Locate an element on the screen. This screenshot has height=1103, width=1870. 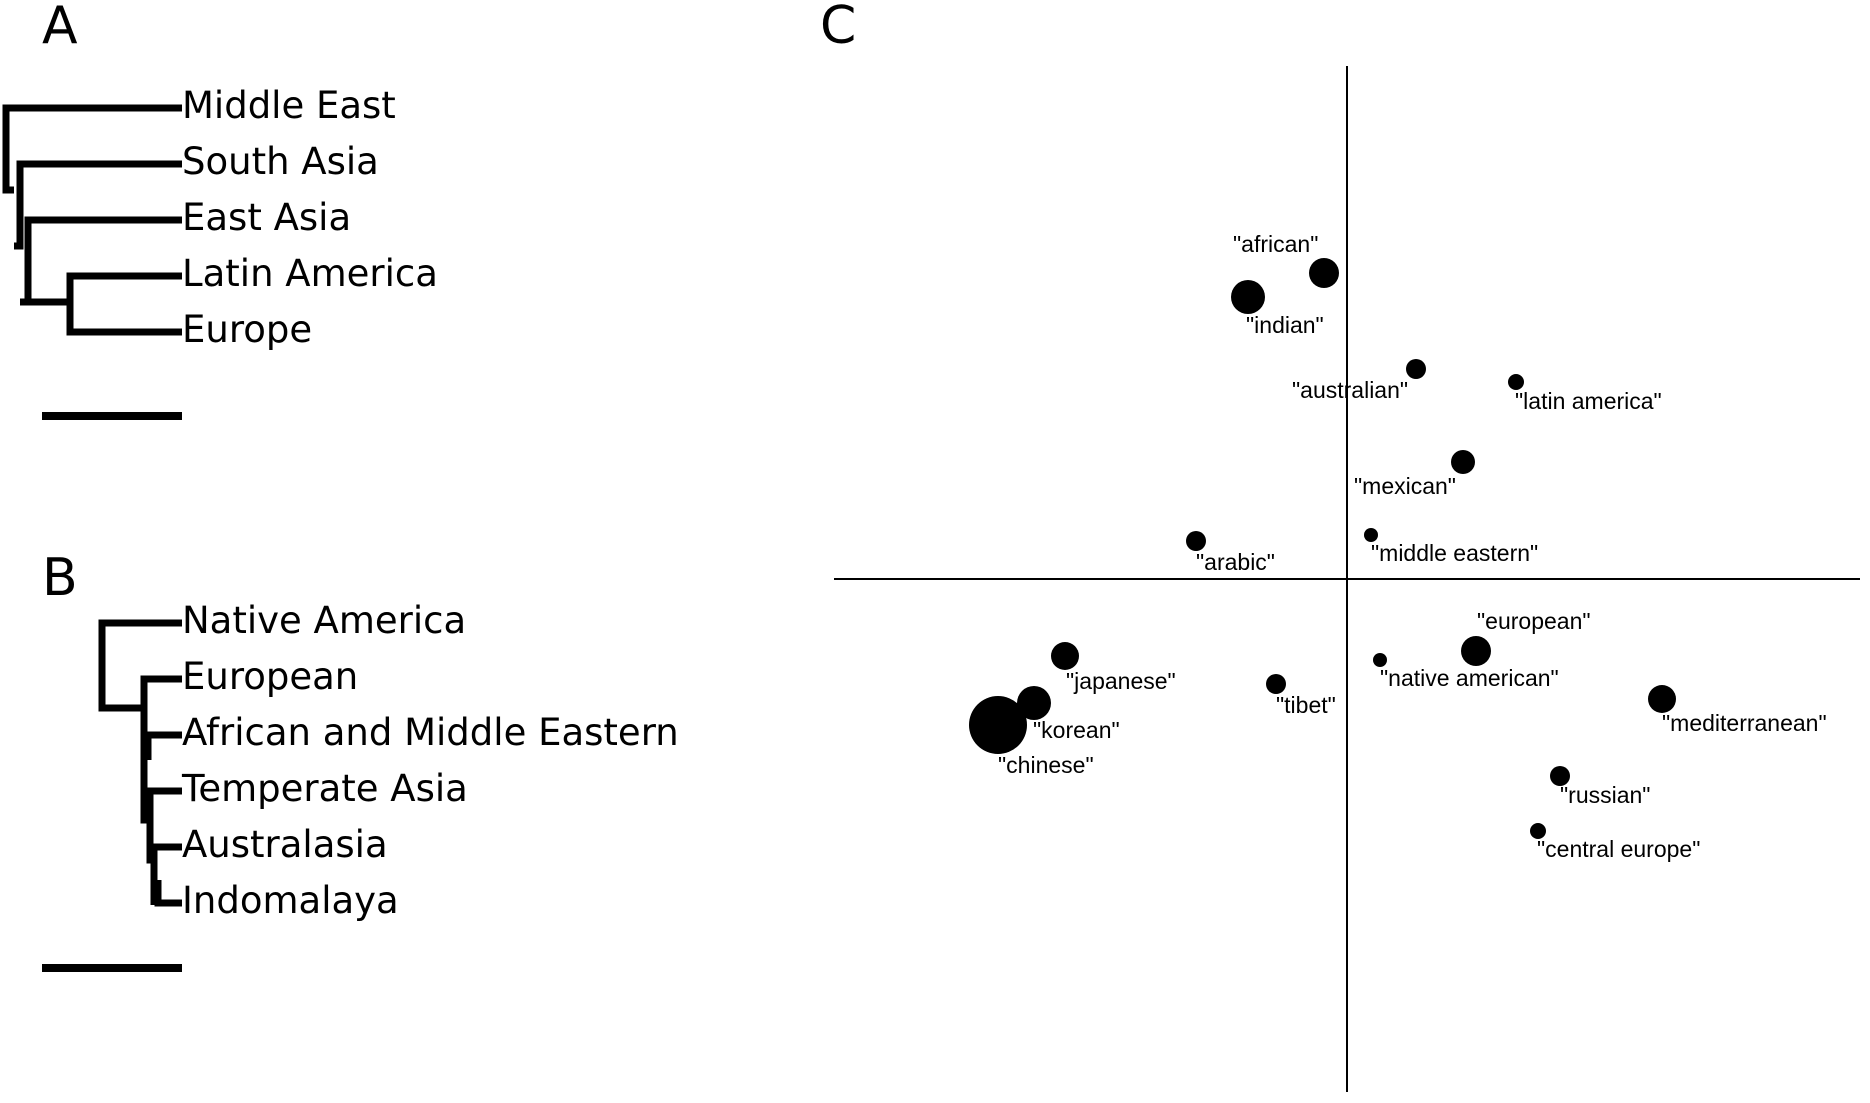
tree-a-leaf-south-asia: South Asia is located at coordinates (280, 161).